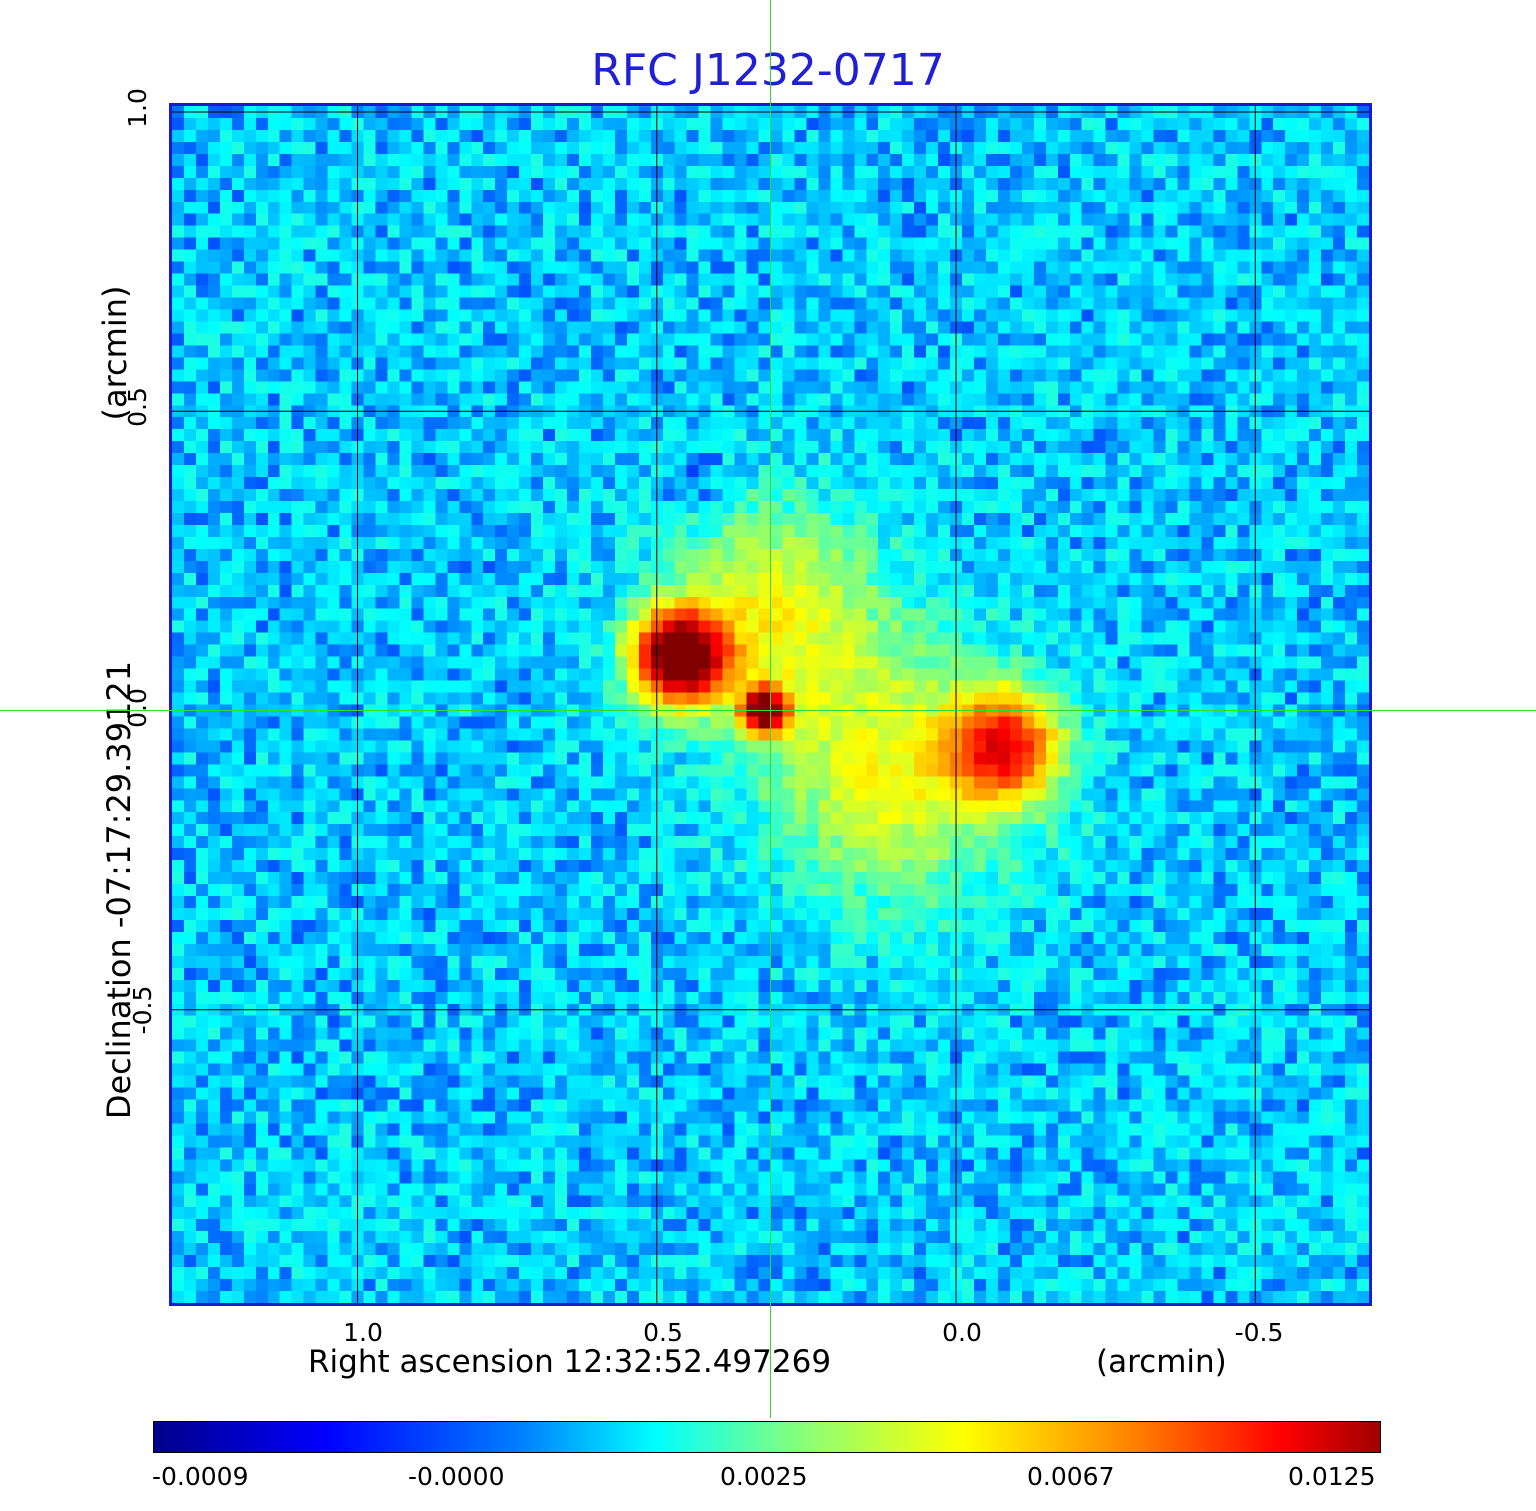  I want to click on colorbar-tick-label: -0.0000, so click(456, 1476).